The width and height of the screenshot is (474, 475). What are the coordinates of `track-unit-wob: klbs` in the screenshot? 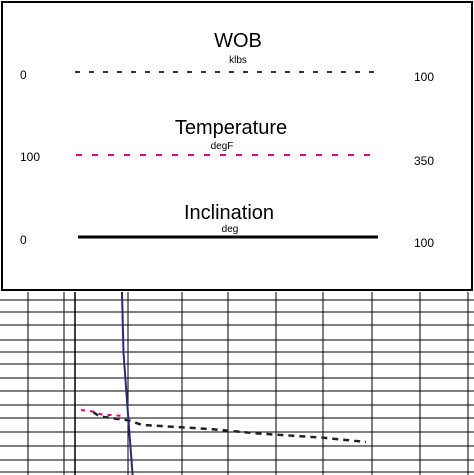 It's located at (238, 60).